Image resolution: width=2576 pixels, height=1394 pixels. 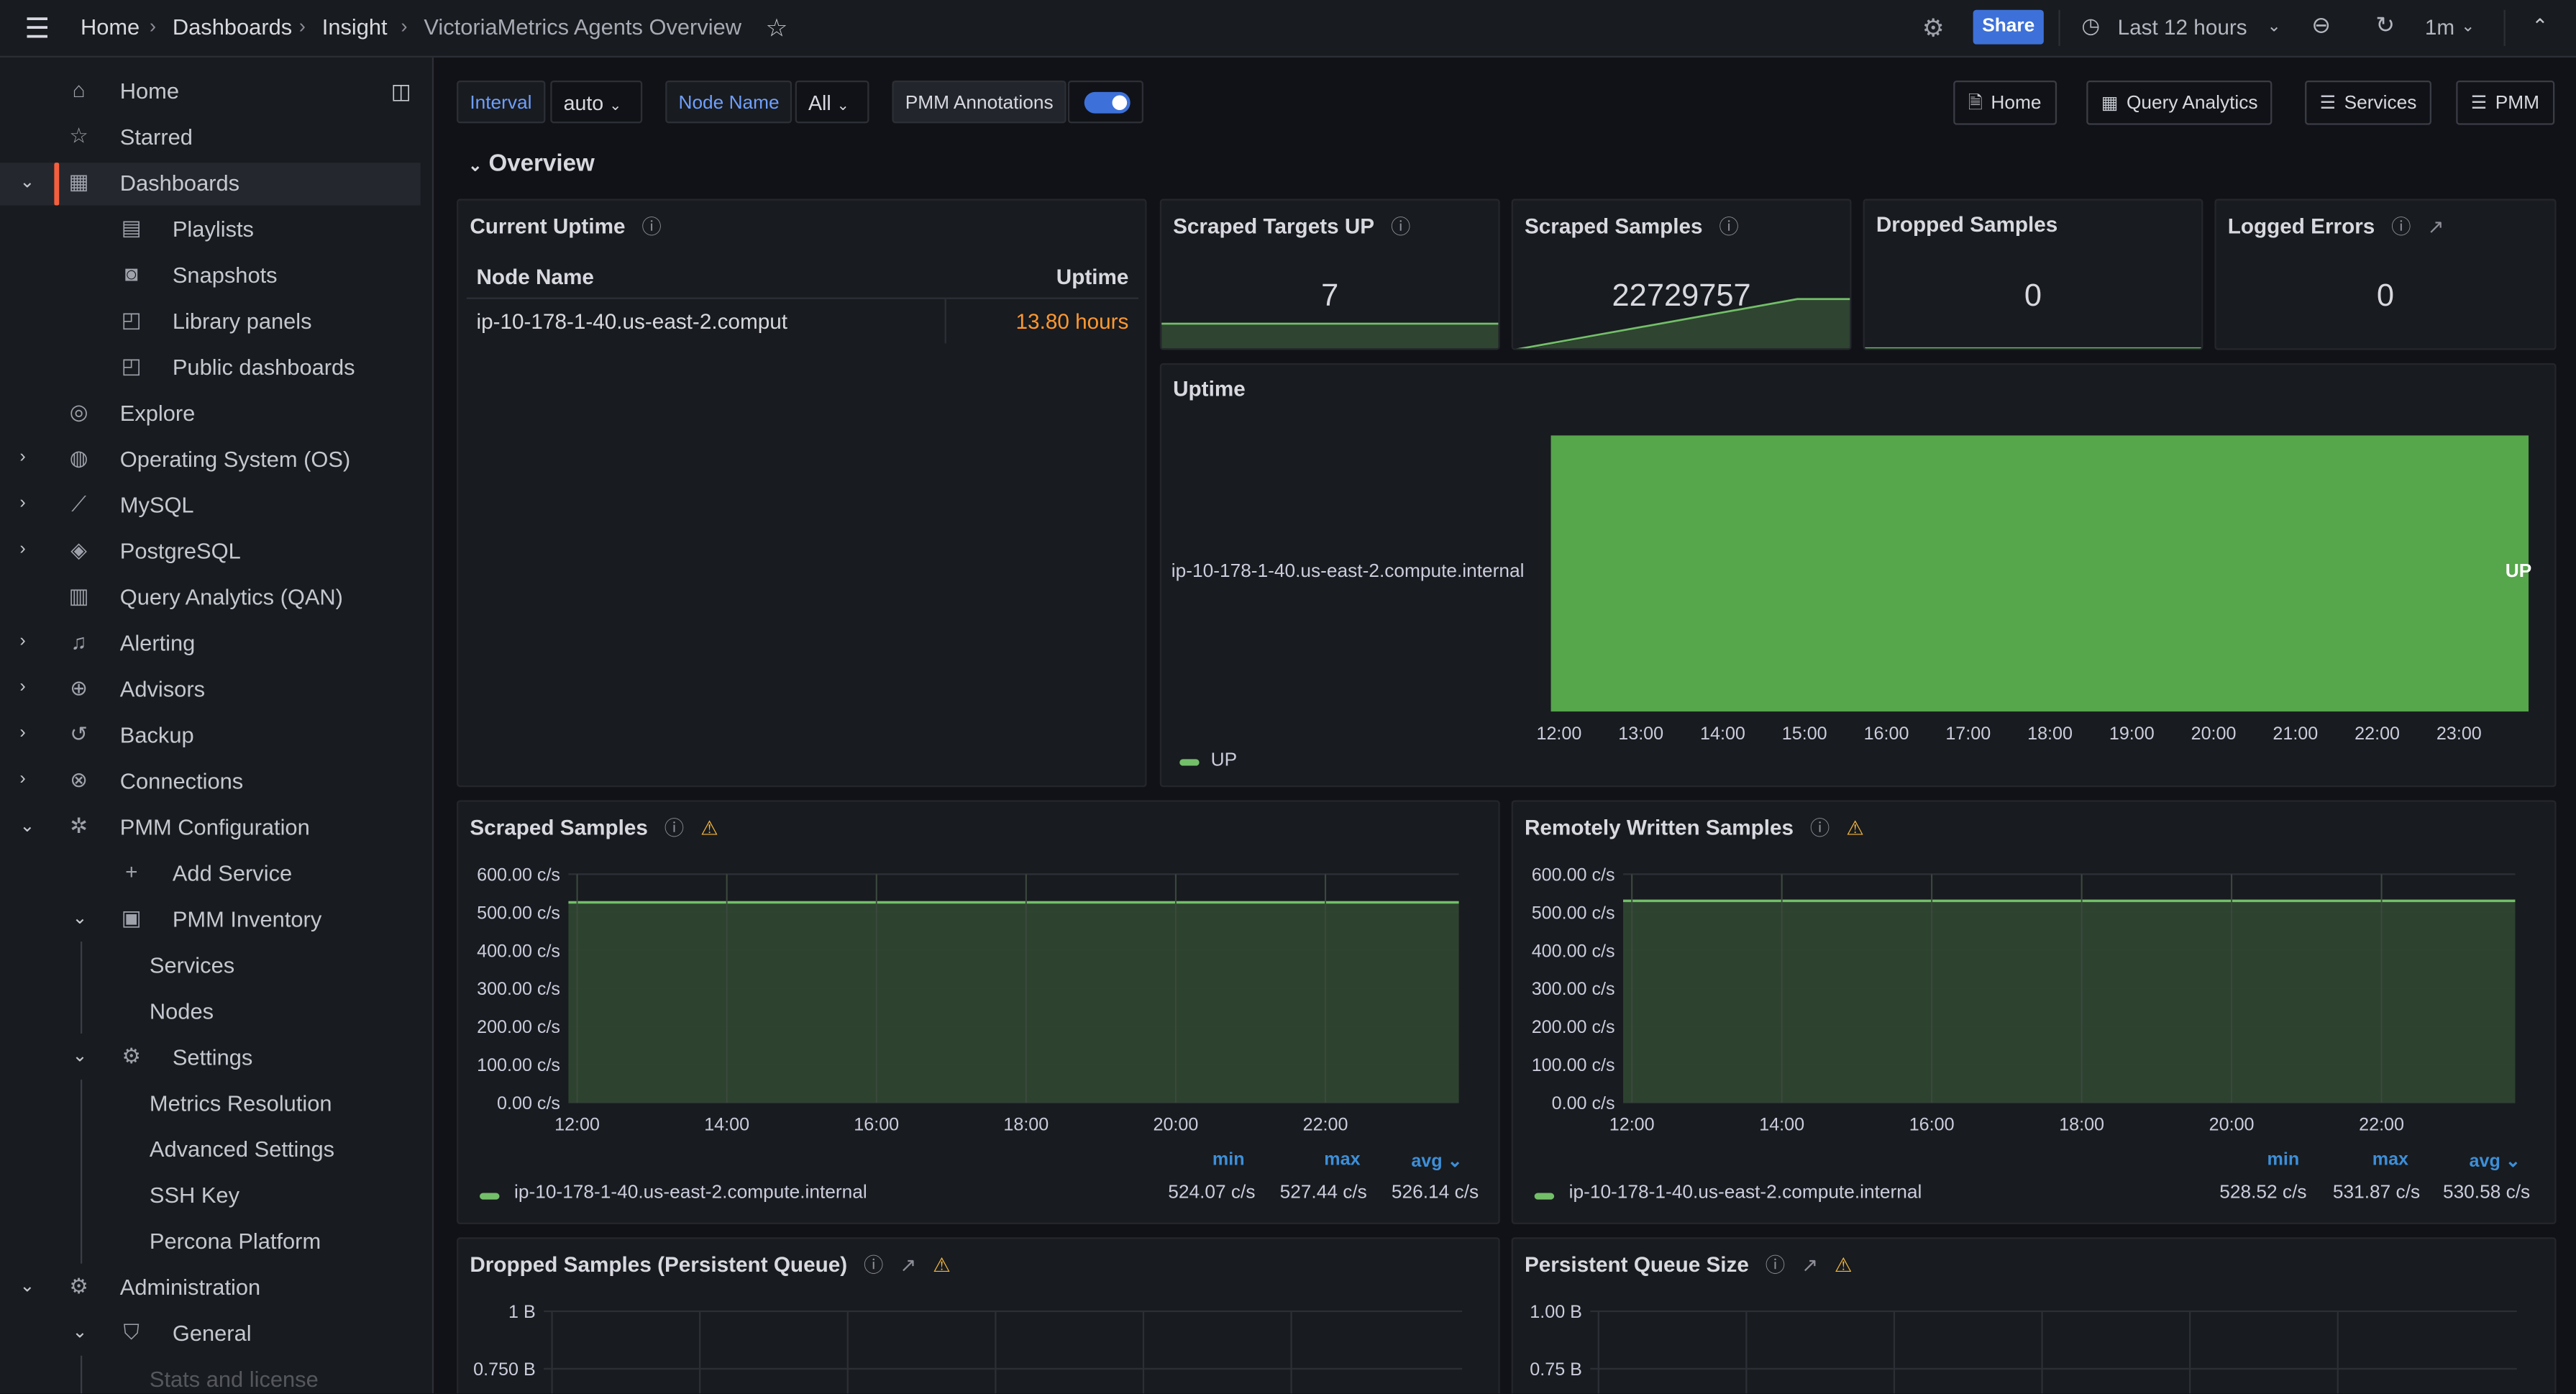 I want to click on breadcrumb-dashboards: Dashboards, so click(x=233, y=27).